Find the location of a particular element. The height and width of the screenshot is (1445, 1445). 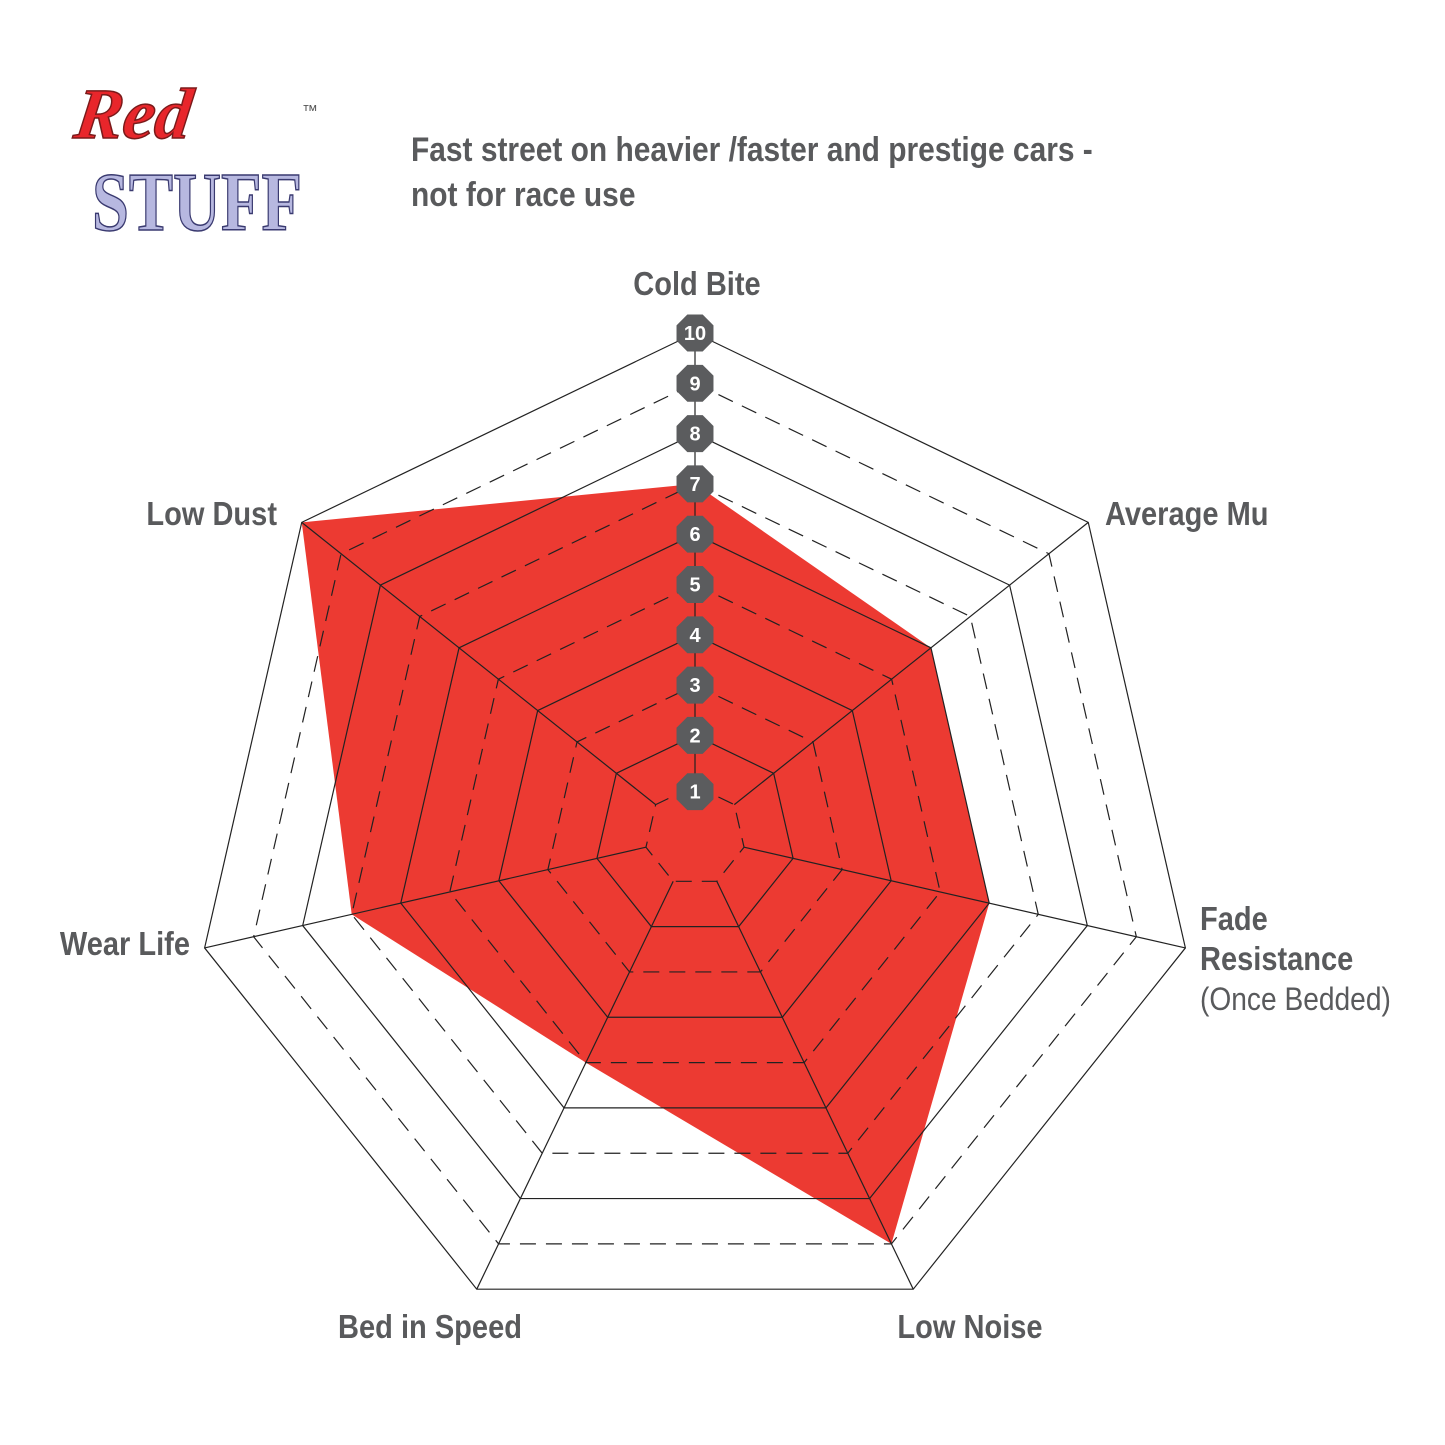

axis-label: Low Noise is located at coordinates (969, 1326).